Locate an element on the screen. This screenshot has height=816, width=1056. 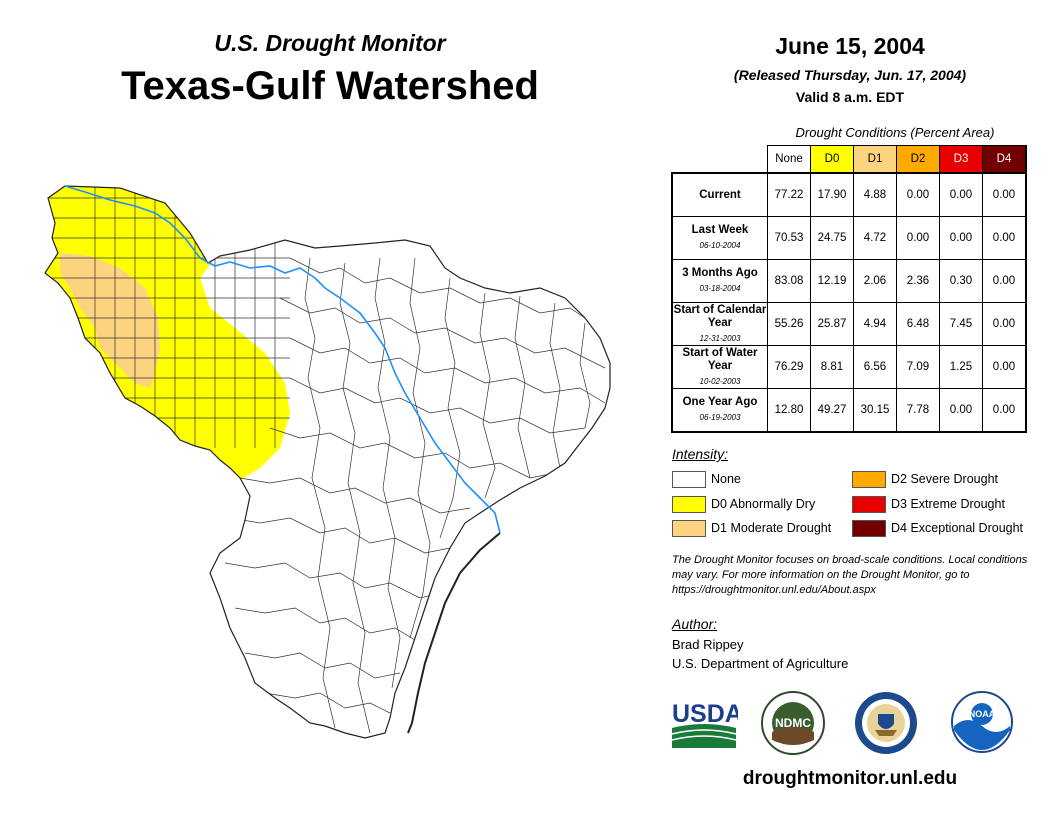
col-header-d4: D4 is located at coordinates (1004, 159).